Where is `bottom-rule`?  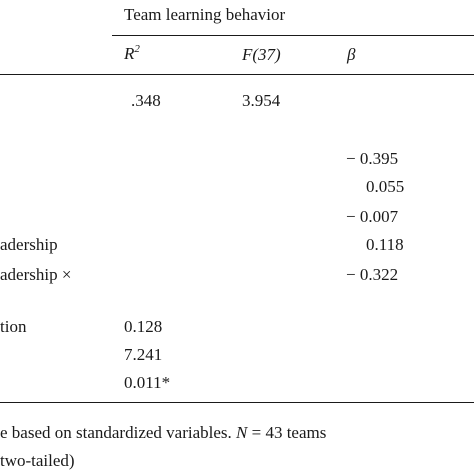 bottom-rule is located at coordinates (237, 402).